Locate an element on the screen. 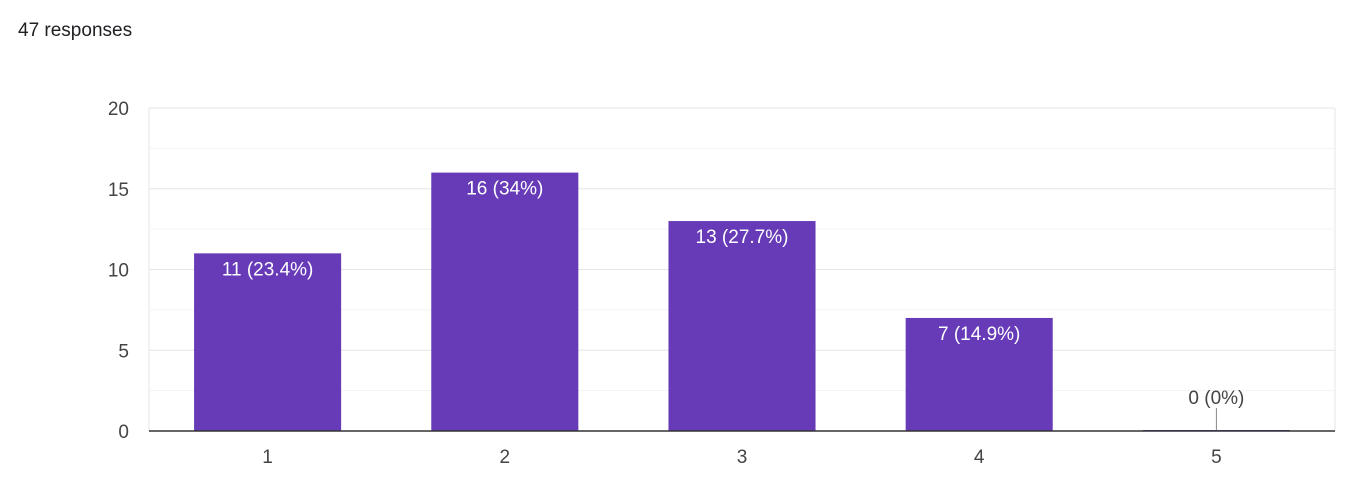  x-tick-label: 5 is located at coordinates (1216, 457).